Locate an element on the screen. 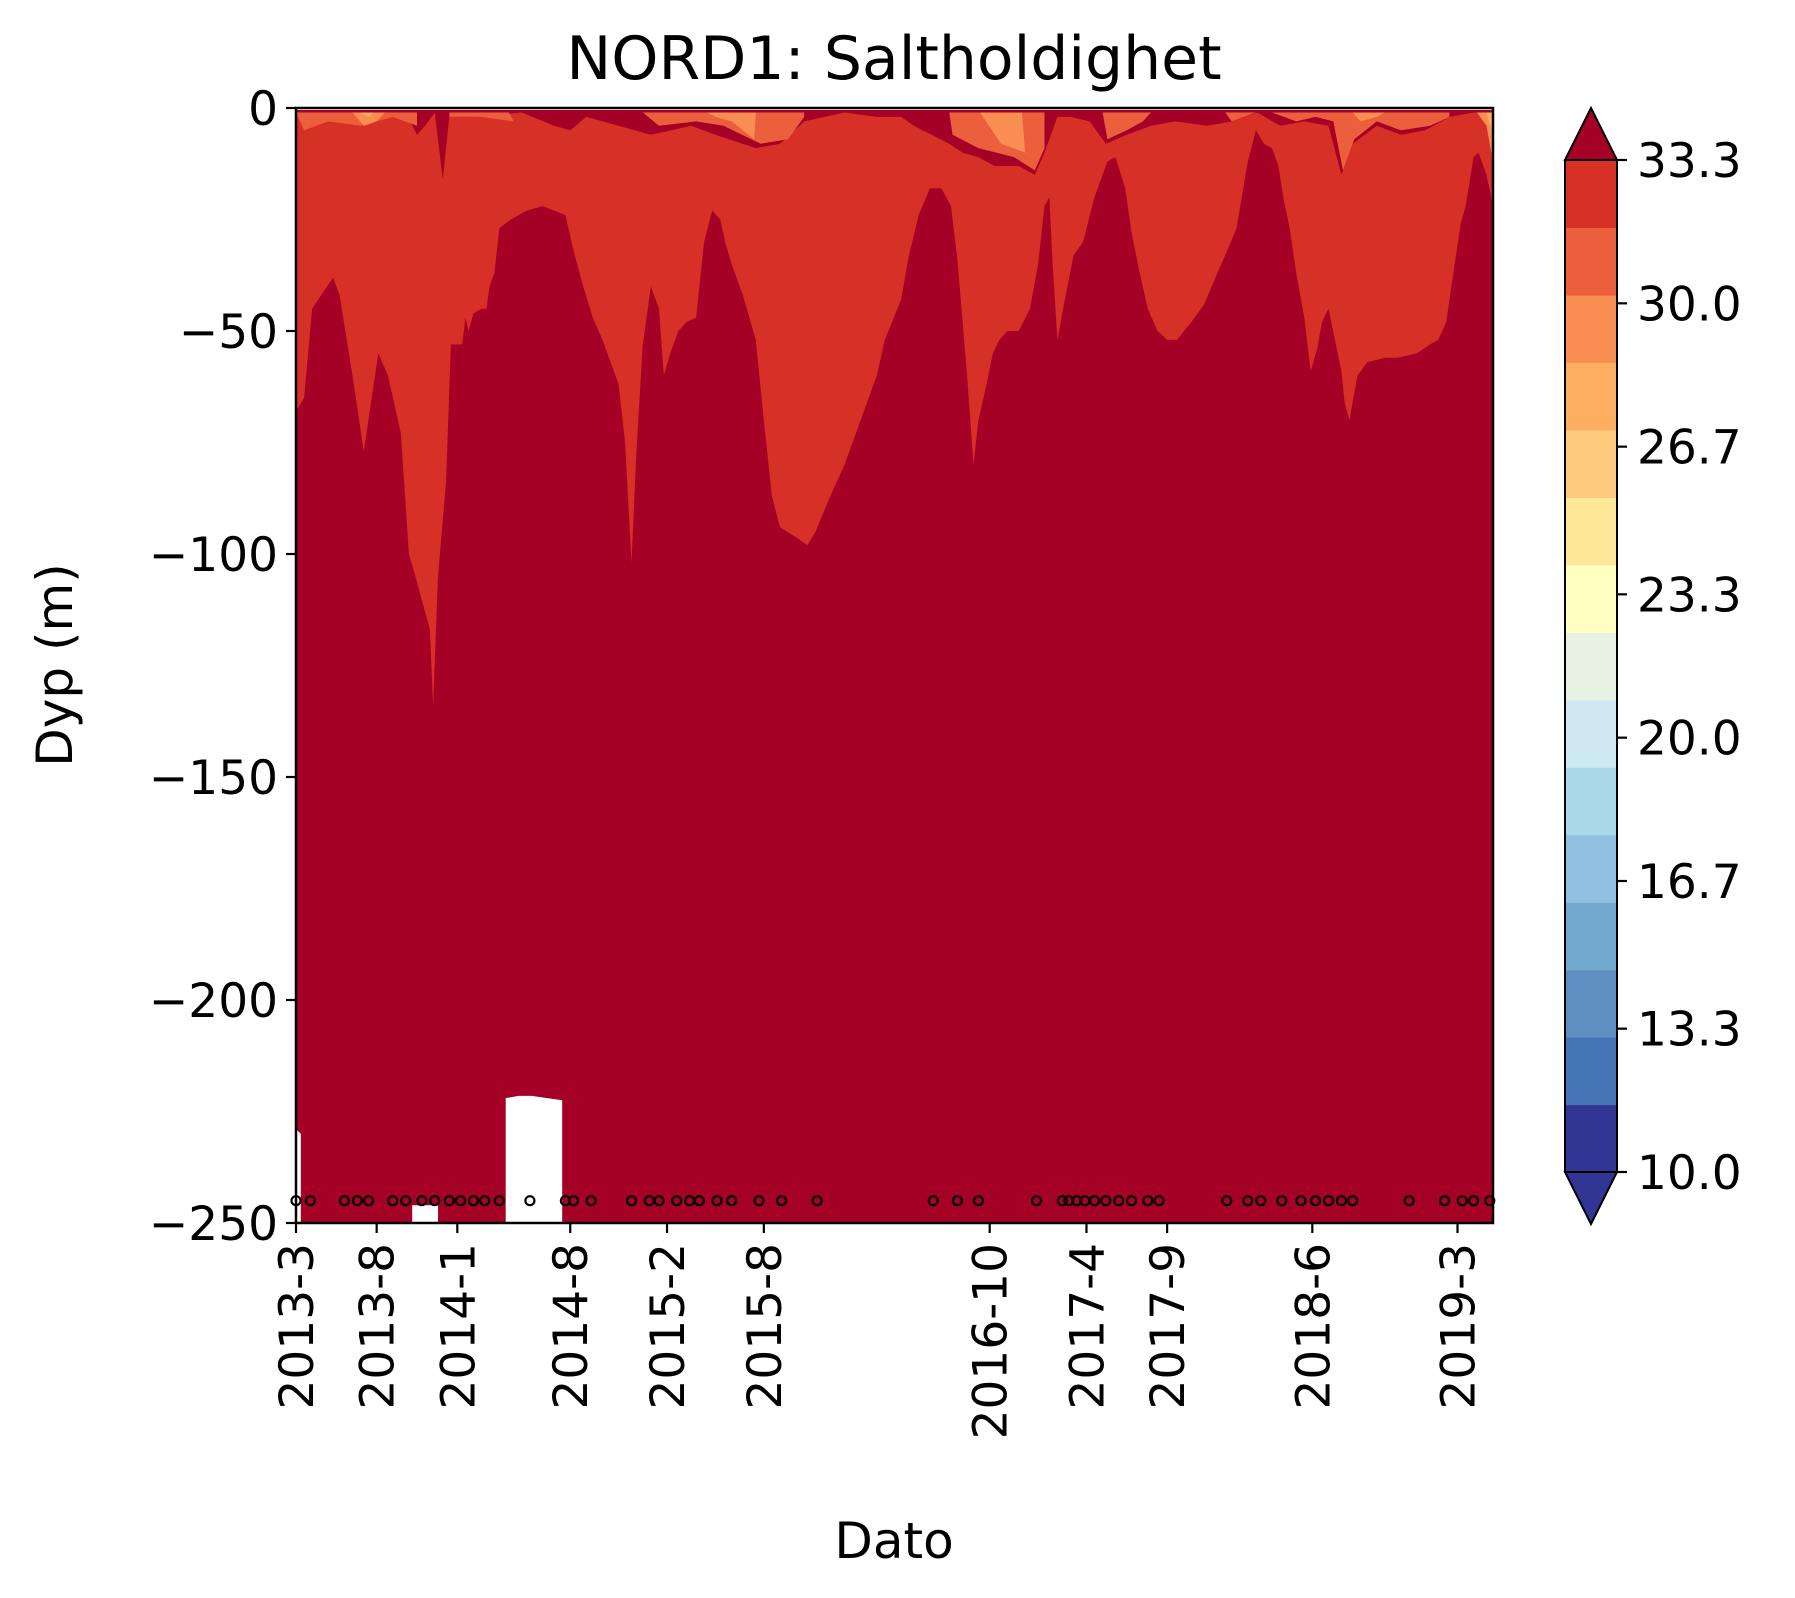 The image size is (1795, 1598). x-tick-label: 2016-10 is located at coordinates (991, 1341).